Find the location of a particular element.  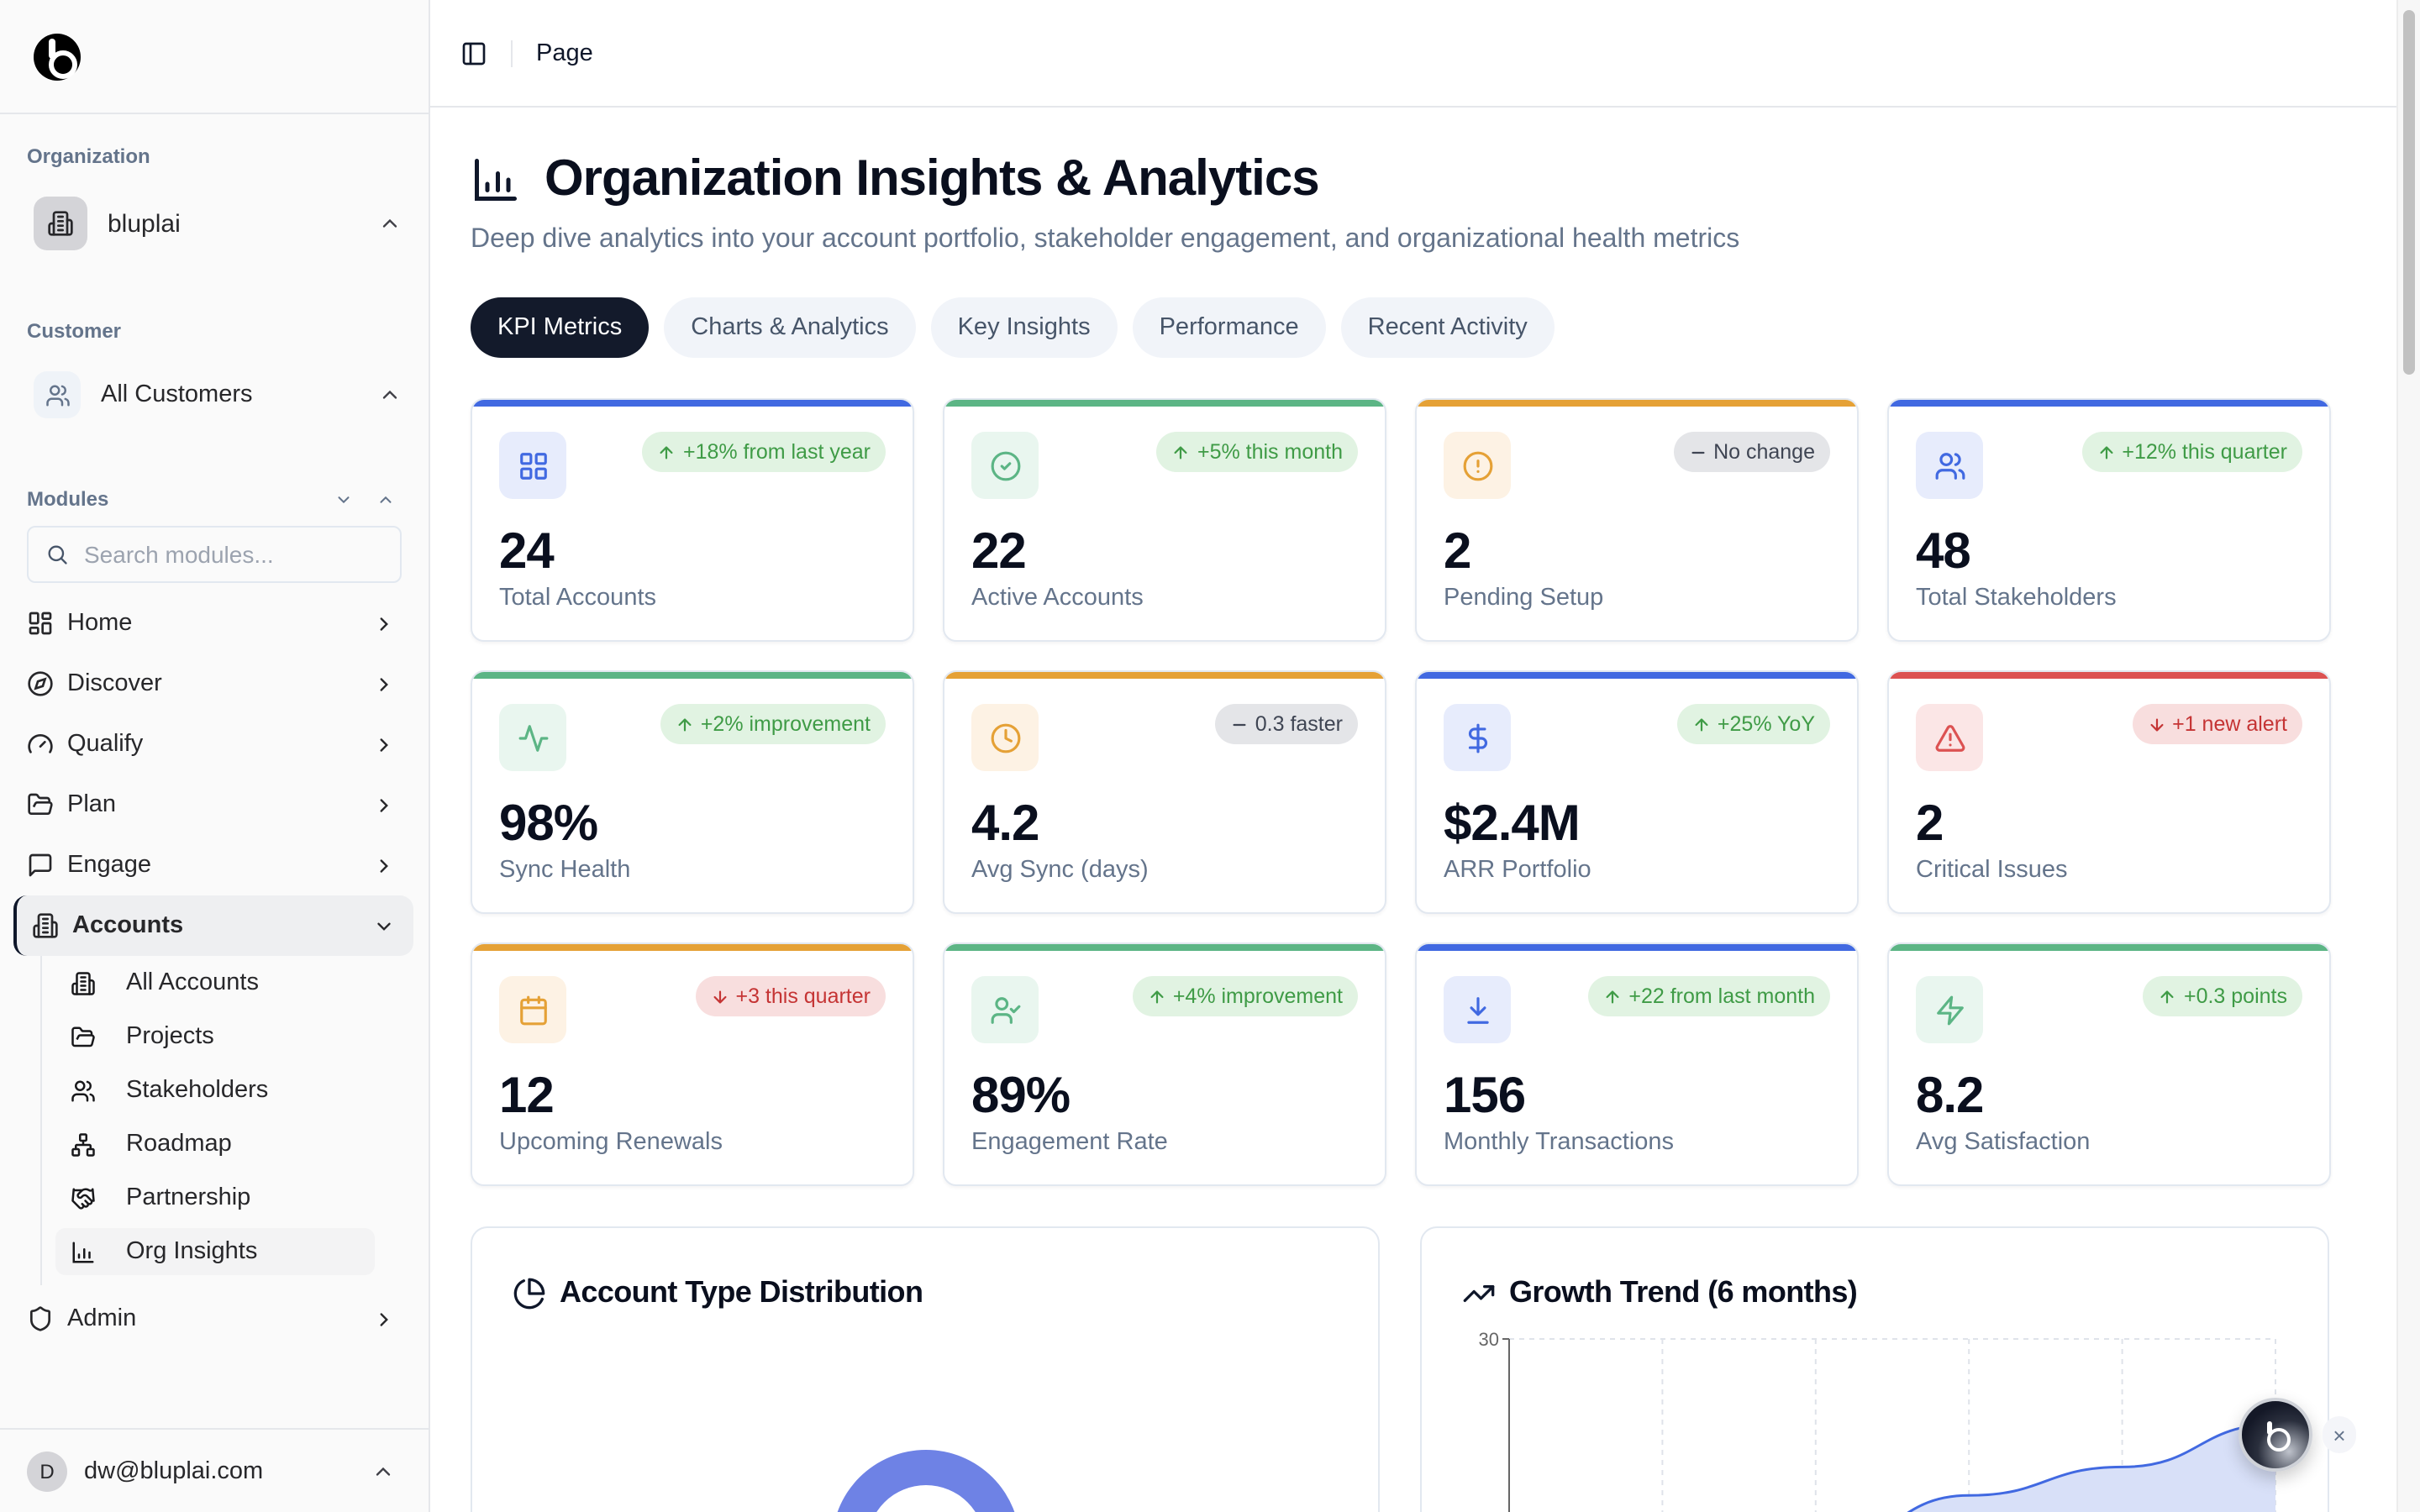

module-nav: Home Discover Qualify Plan Engage is located at coordinates (214, 971).